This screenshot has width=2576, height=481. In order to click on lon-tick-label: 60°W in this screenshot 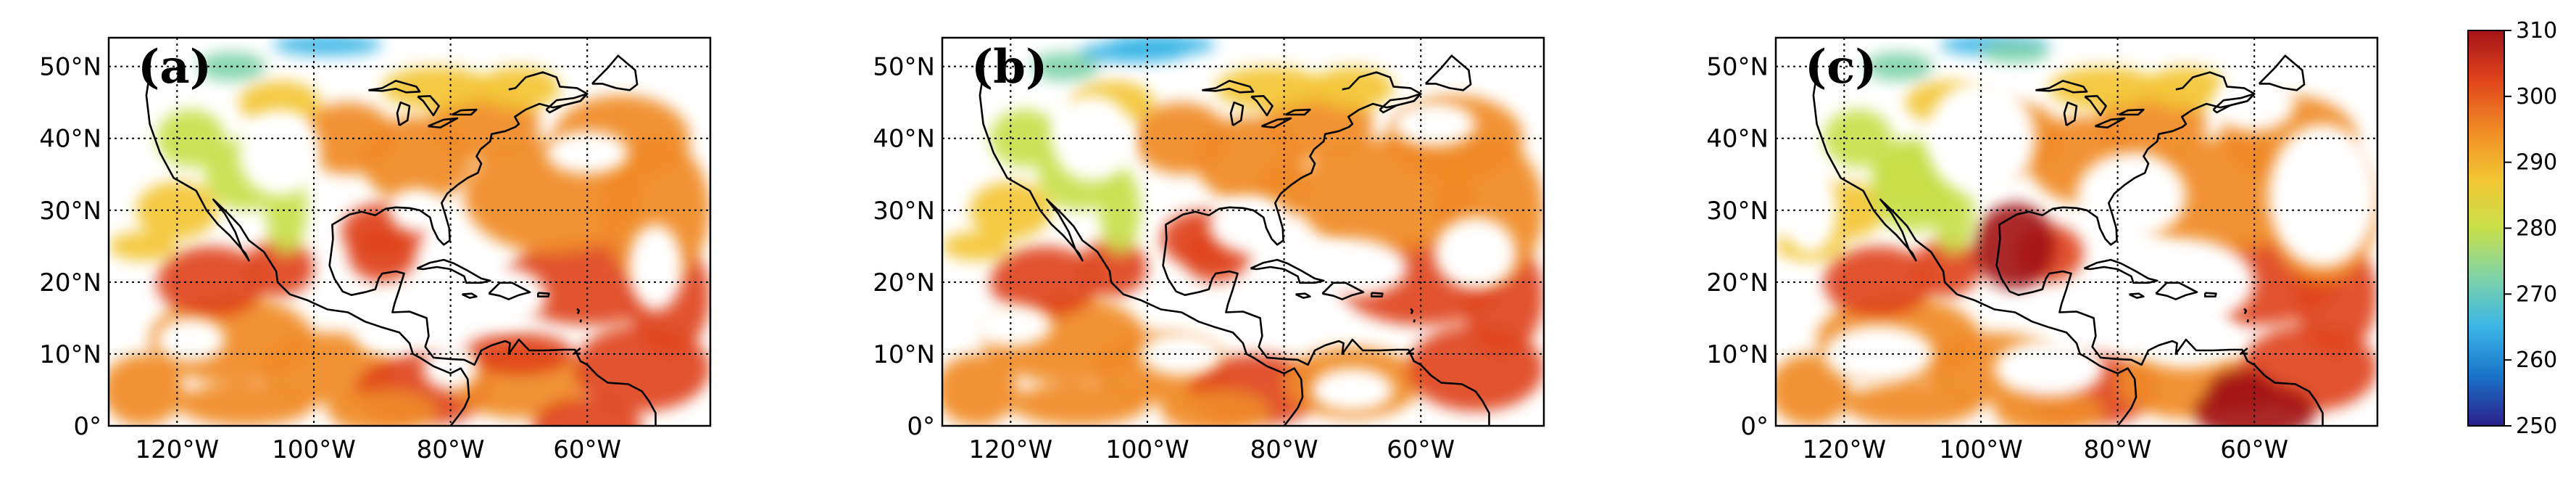, I will do `click(1421, 449)`.